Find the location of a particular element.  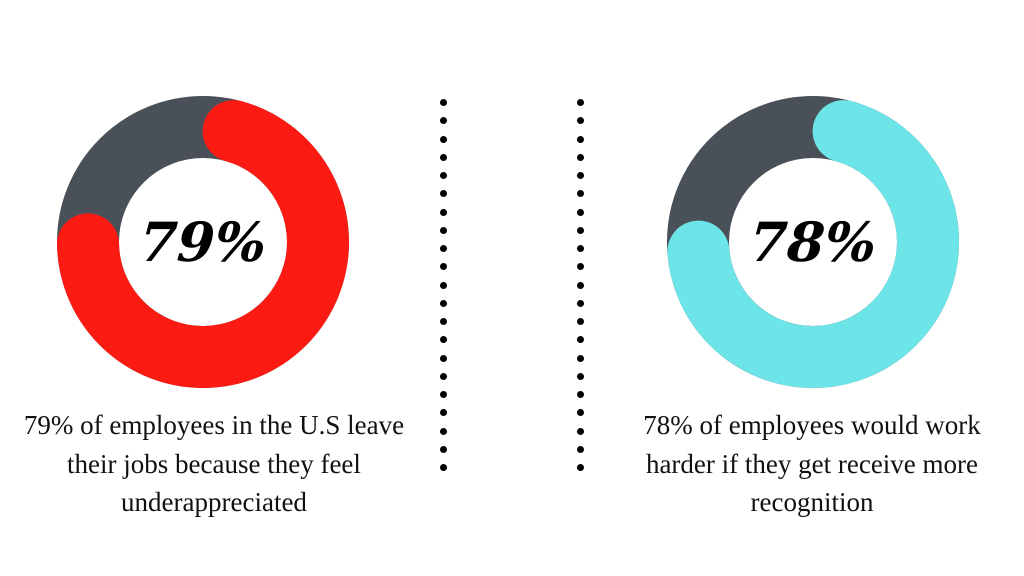

caption-line: their jobs because they feel is located at coordinates (214, 463).